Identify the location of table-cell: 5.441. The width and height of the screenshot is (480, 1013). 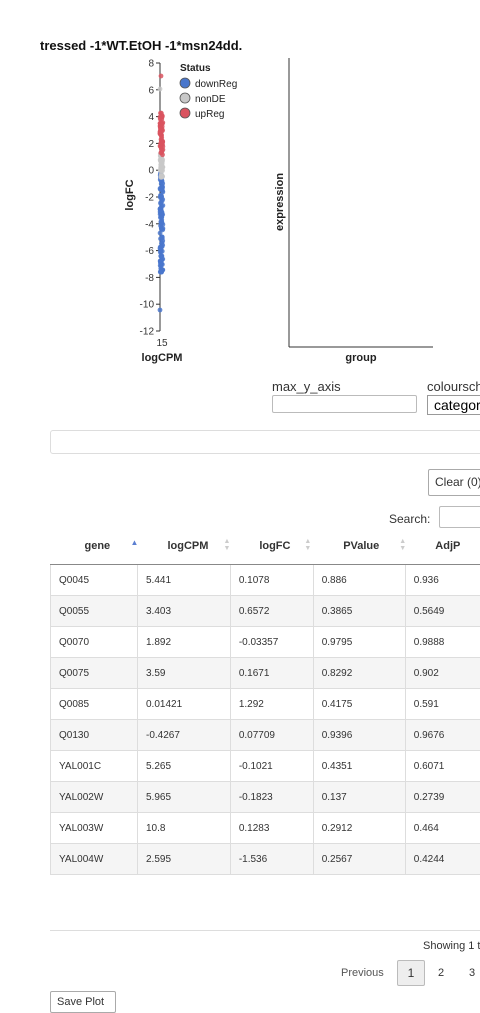
(183, 580).